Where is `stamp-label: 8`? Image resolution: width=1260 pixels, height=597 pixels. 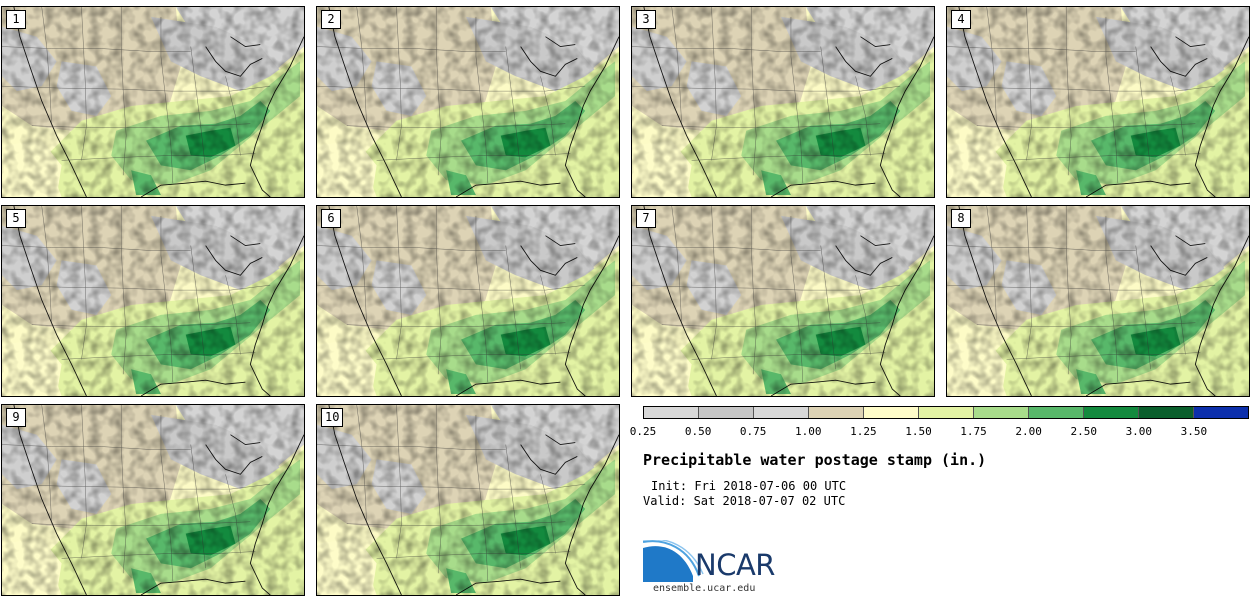 stamp-label: 8 is located at coordinates (961, 218).